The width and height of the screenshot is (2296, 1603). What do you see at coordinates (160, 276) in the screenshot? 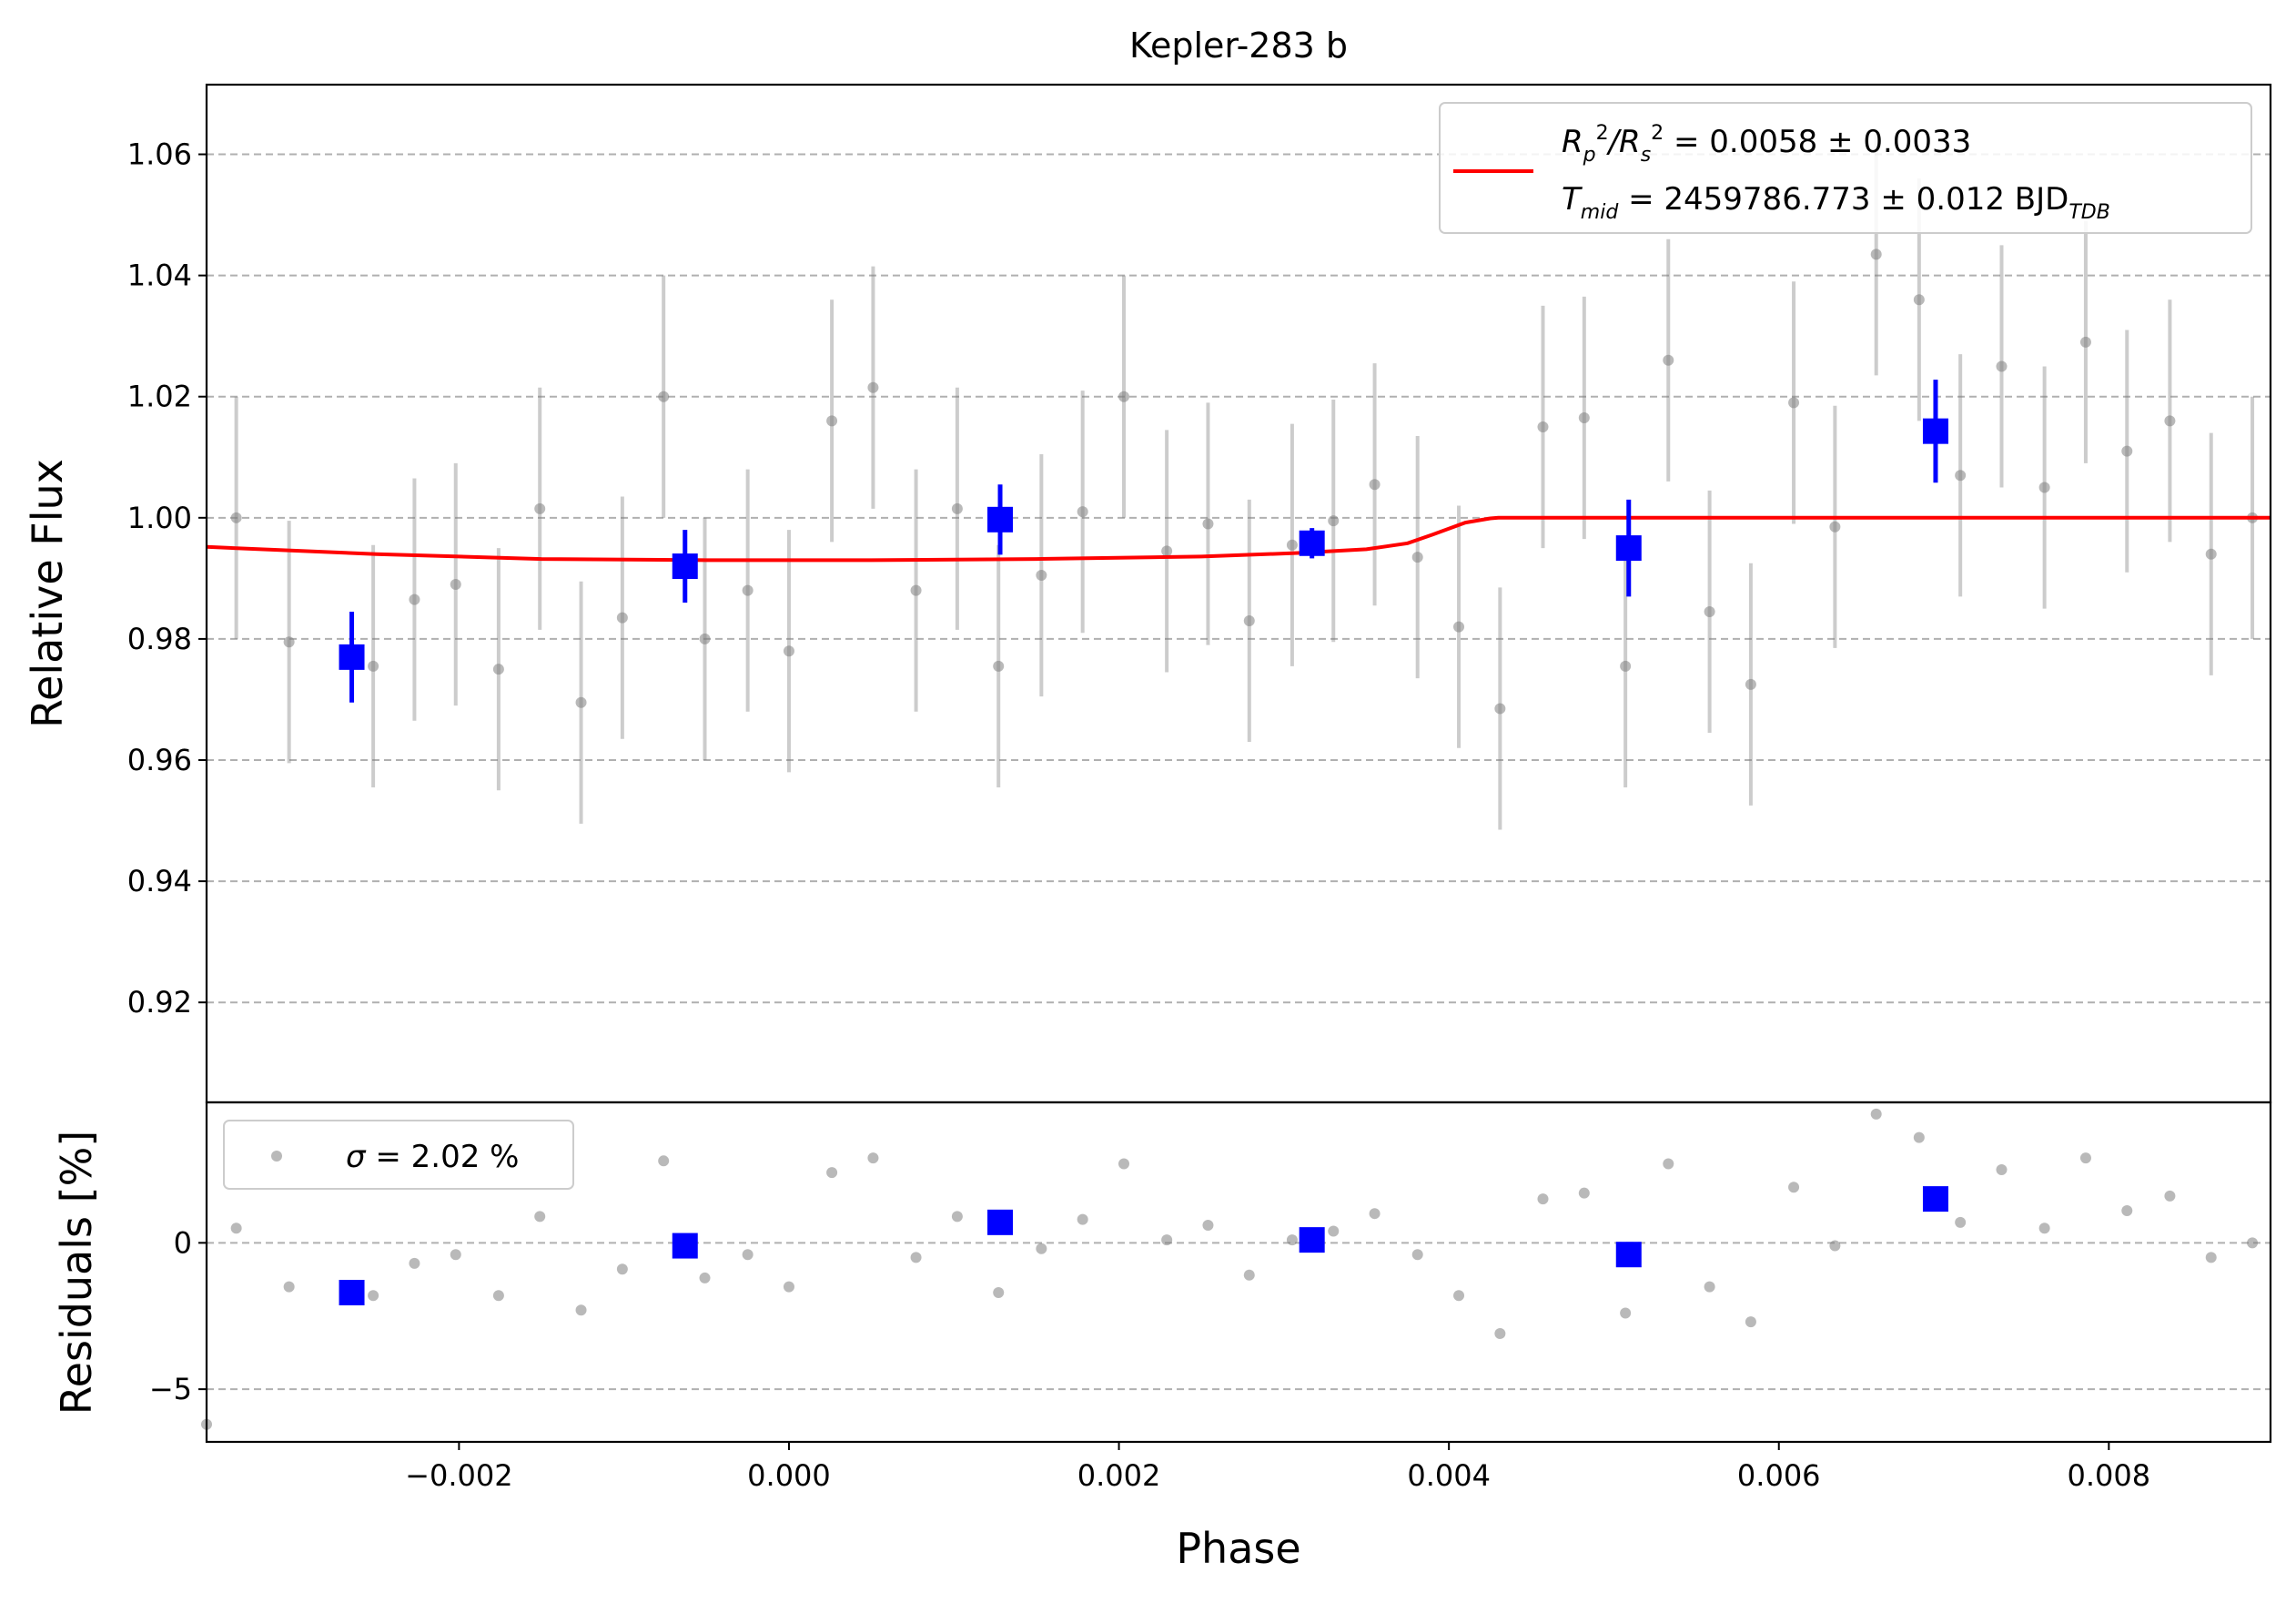
I see `flux-y-tick-label: 1.04` at bounding box center [160, 276].